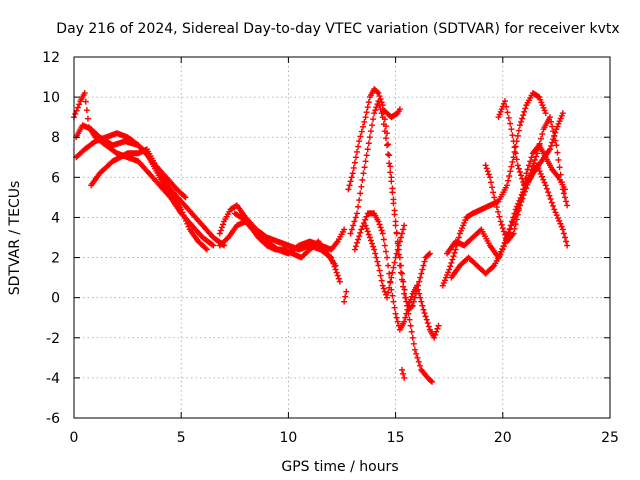  What do you see at coordinates (503, 438) in the screenshot?
I see `x-tick-label: 20` at bounding box center [503, 438].